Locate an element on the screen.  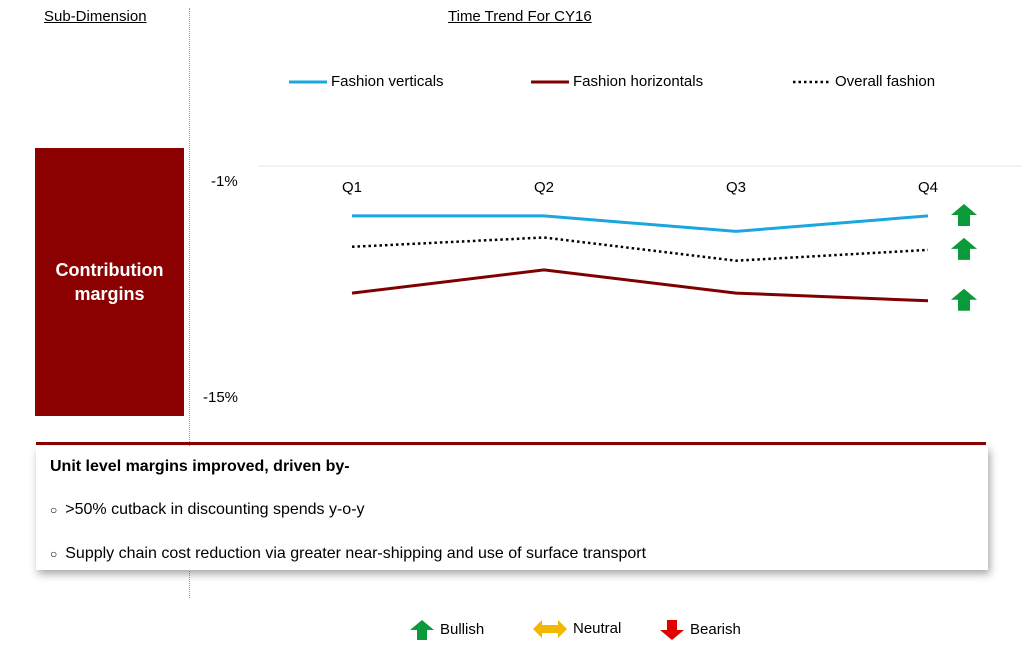
dimension-label: Contribution margins is located at coordinates (110, 282).